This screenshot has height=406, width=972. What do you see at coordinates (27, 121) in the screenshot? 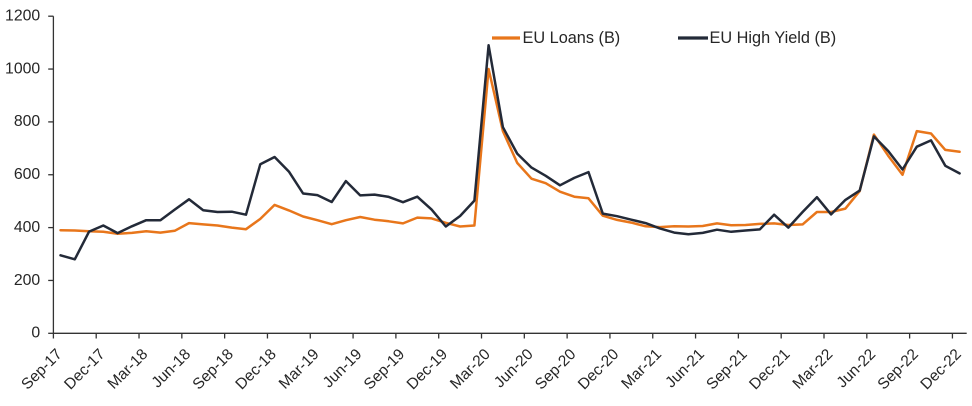
I see `svg-text: 800` at bounding box center [27, 121].